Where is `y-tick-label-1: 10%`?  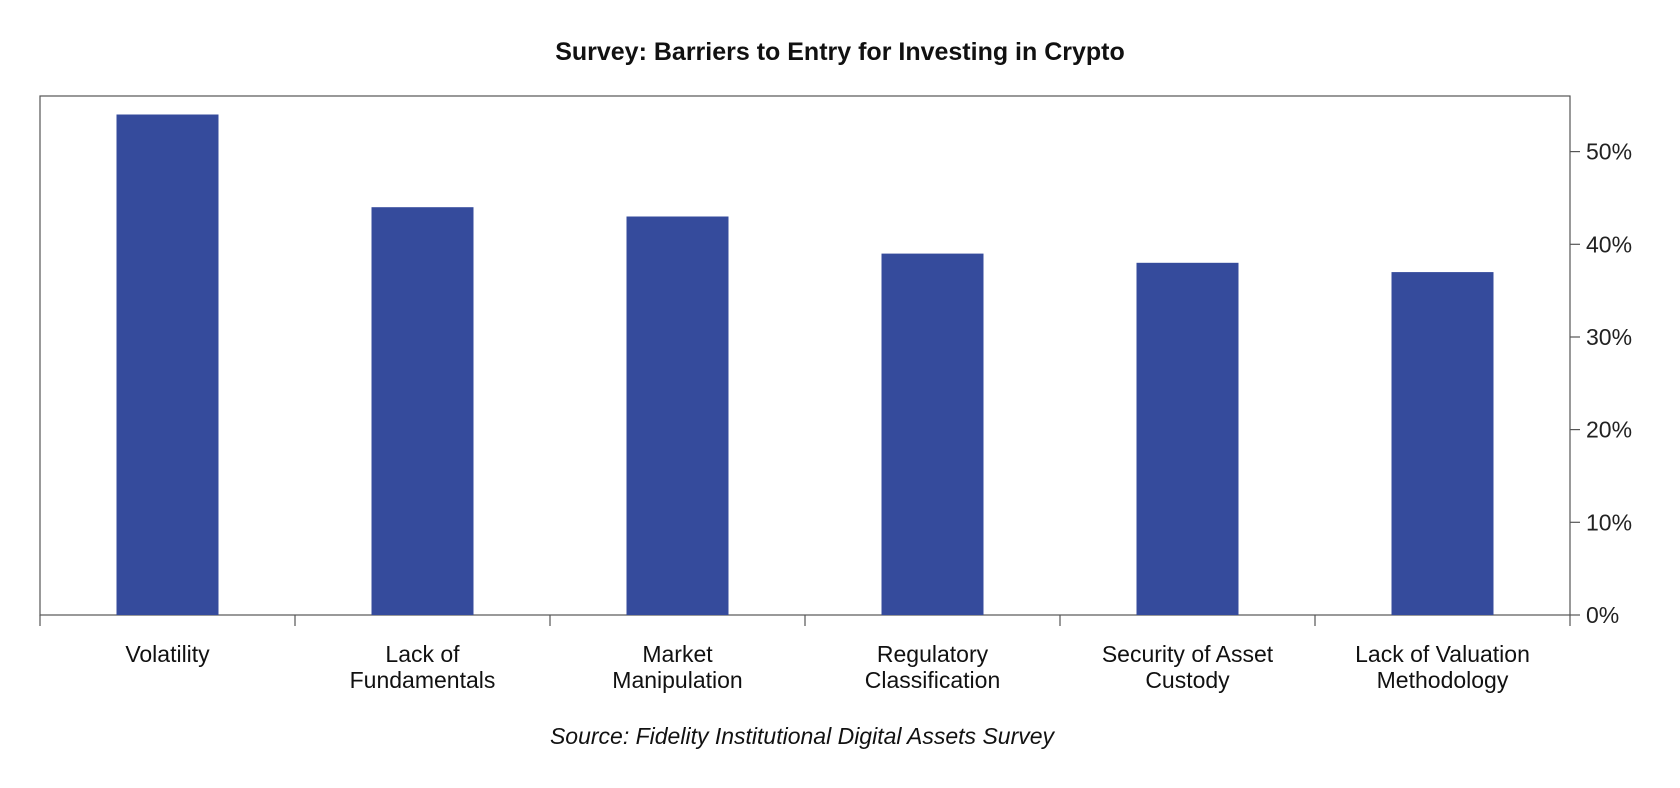 y-tick-label-1: 10% is located at coordinates (1609, 522).